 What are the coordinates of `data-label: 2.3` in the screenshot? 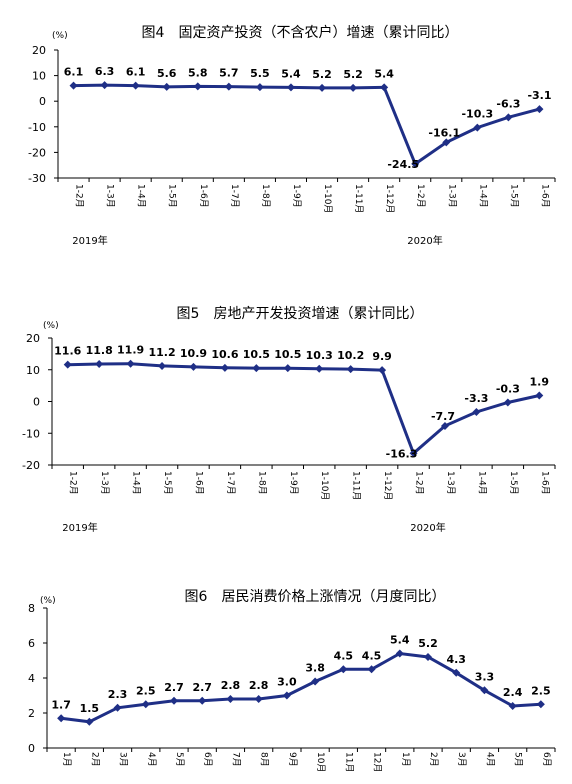 It's located at (118, 694).